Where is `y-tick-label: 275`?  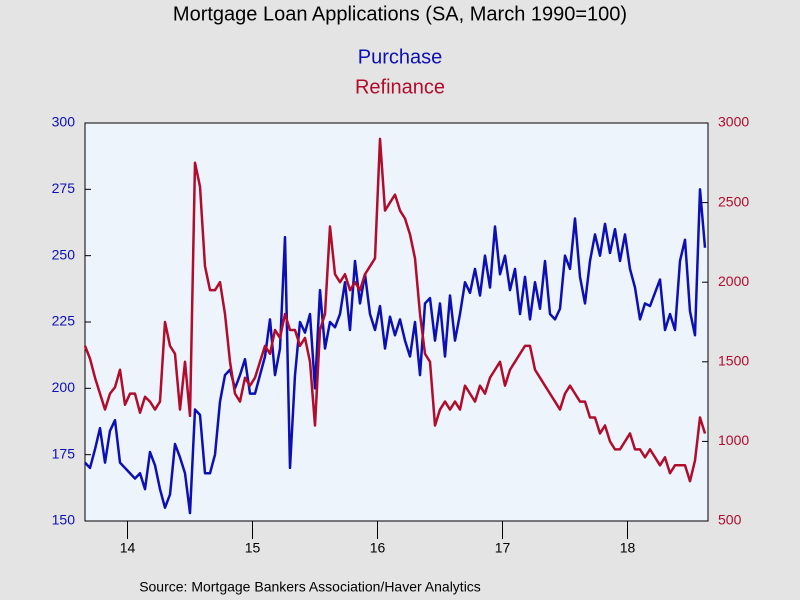
y-tick-label: 275 is located at coordinates (64, 188).